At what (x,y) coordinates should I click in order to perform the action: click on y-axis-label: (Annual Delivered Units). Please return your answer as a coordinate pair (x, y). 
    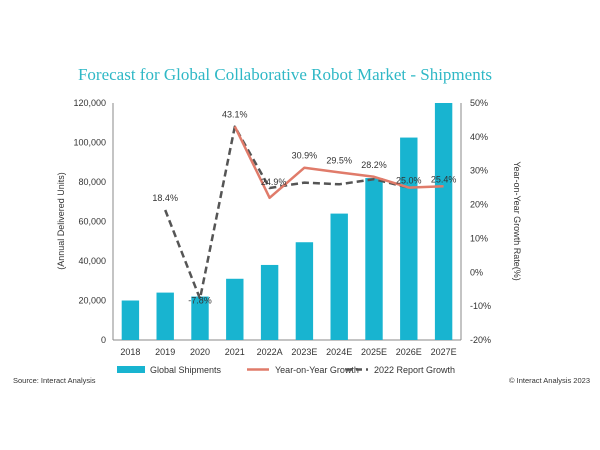
    Looking at the image, I should click on (61, 221).